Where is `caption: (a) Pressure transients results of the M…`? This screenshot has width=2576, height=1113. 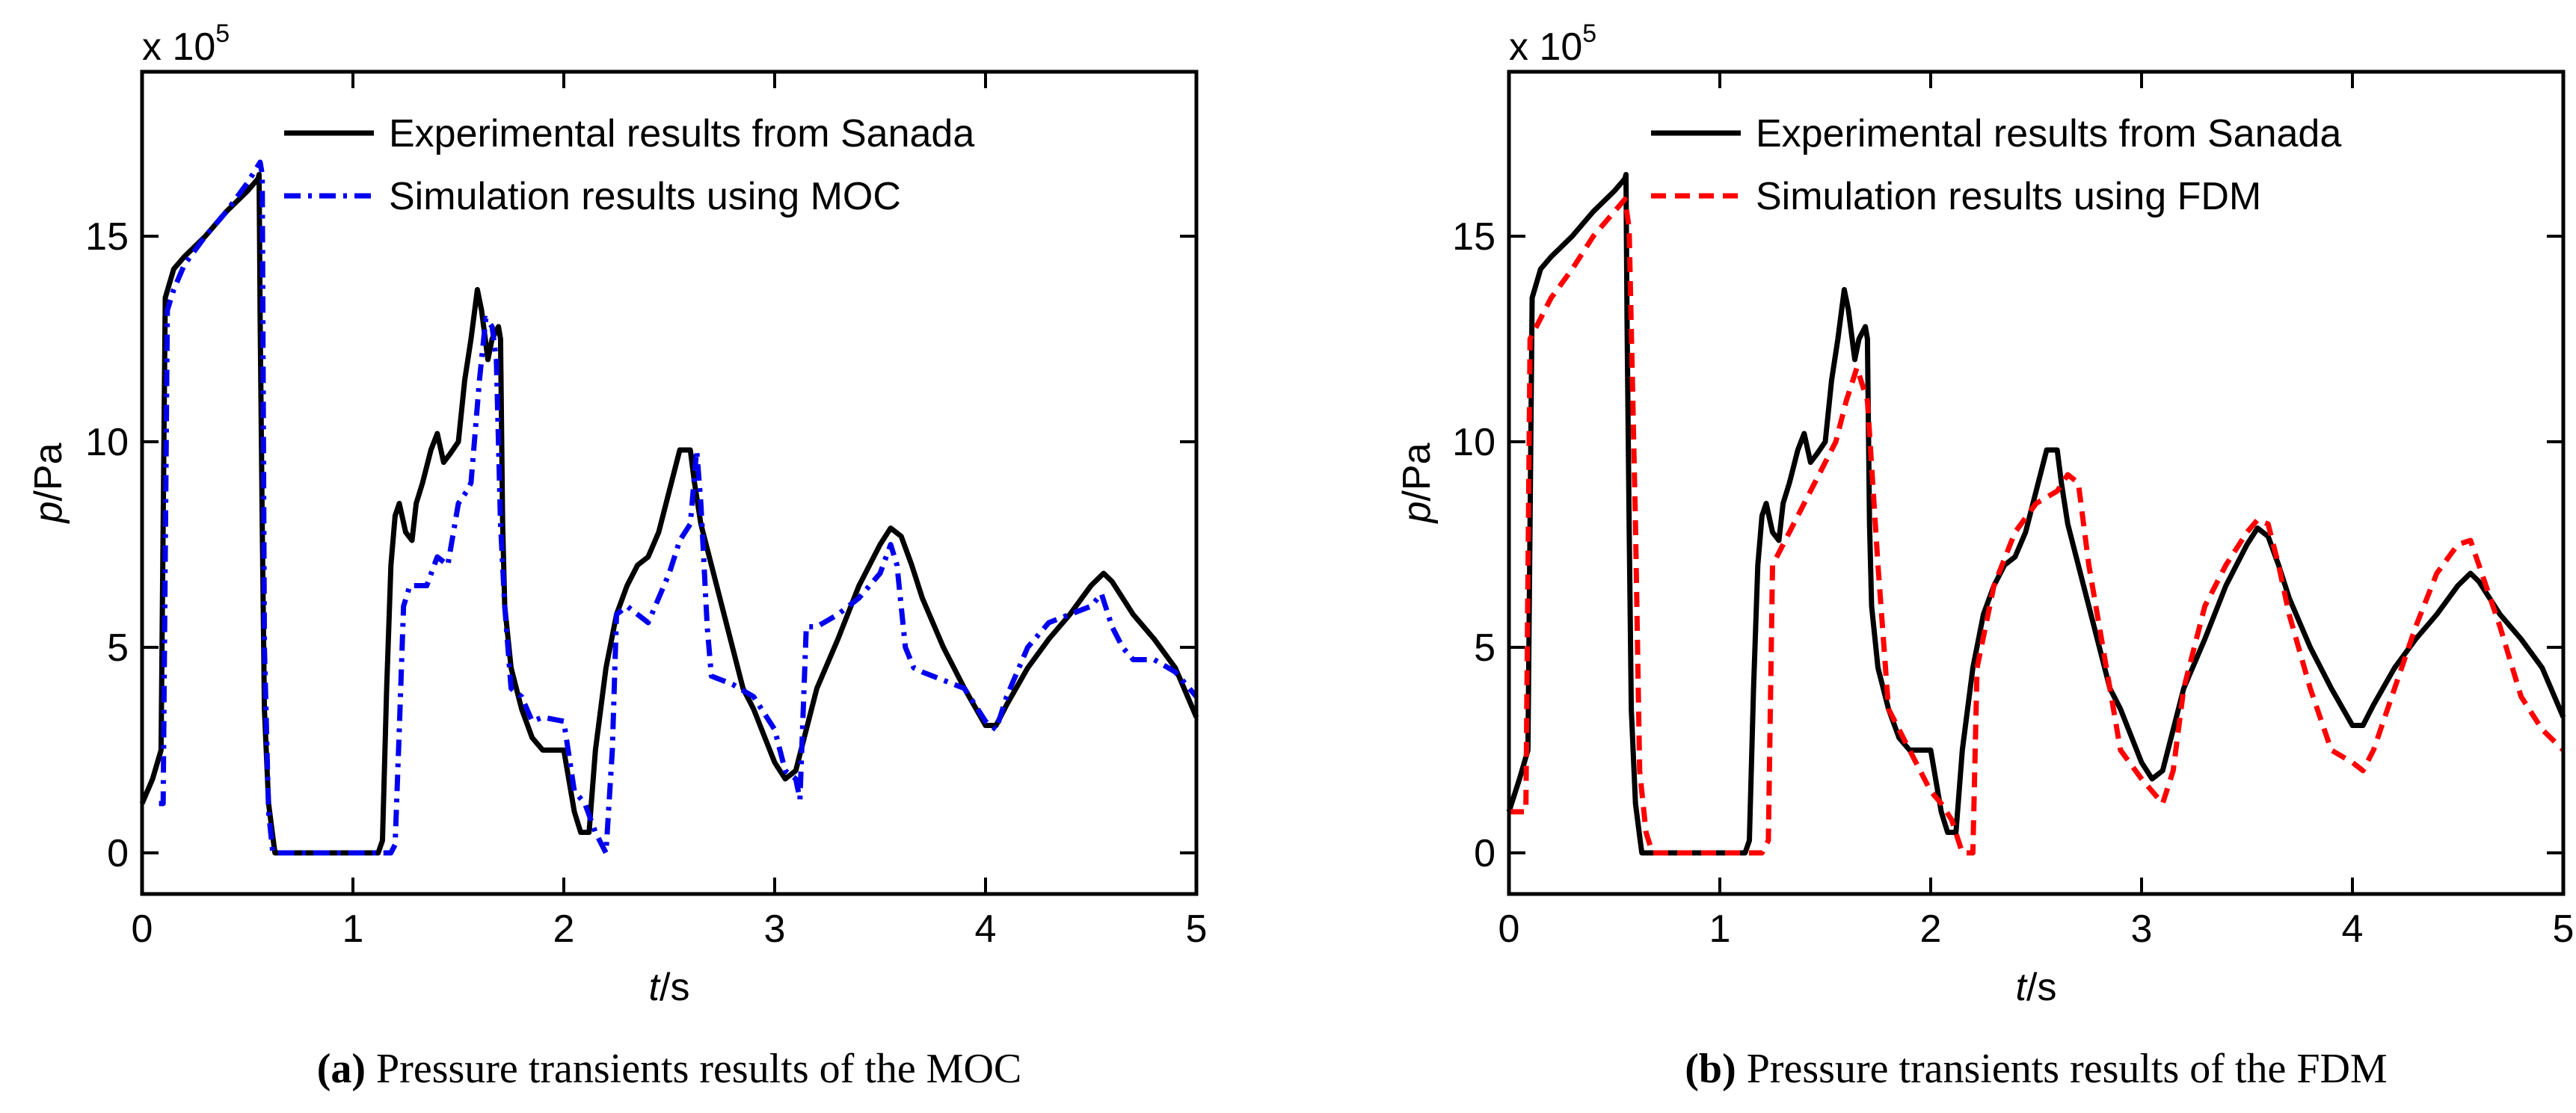 caption: (a) Pressure transients results of the M… is located at coordinates (669, 1069).